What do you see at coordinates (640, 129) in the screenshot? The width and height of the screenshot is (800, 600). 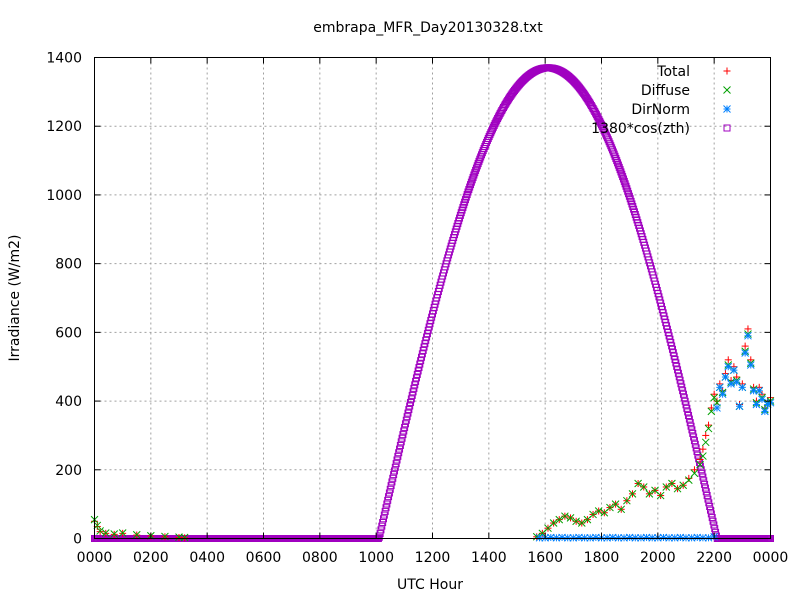 I see `legend-label: 1380*cos(zth)` at bounding box center [640, 129].